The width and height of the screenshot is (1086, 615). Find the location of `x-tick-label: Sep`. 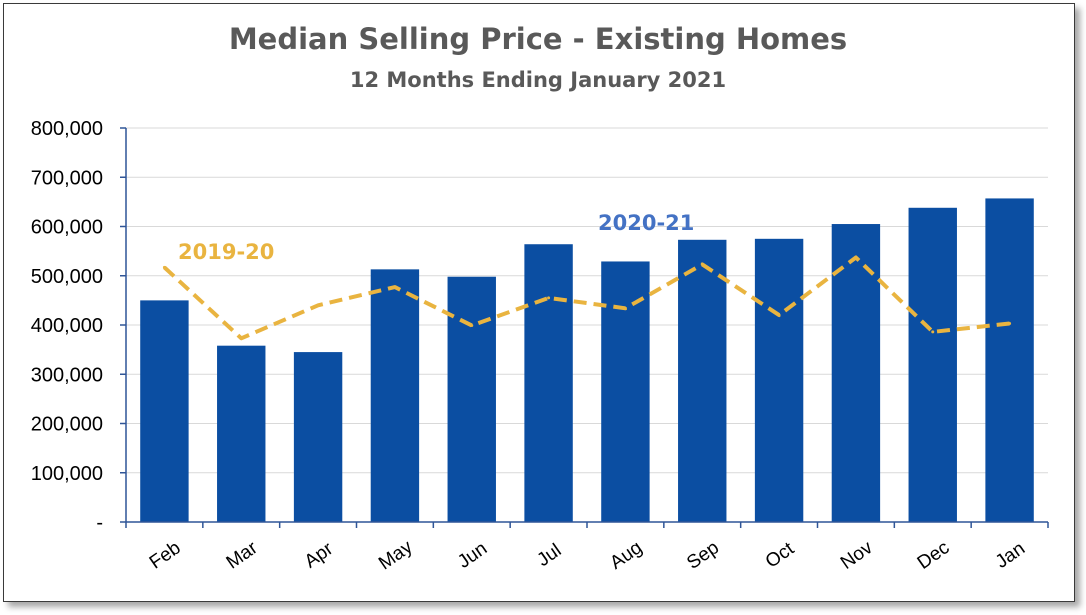

x-tick-label: Sep is located at coordinates (703, 555).